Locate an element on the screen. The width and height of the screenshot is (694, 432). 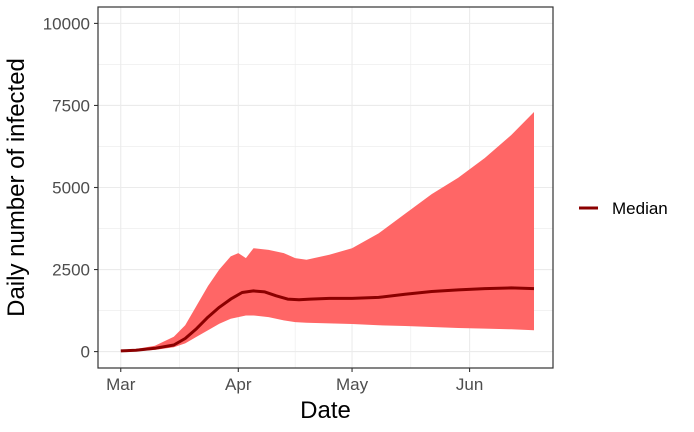
x-tick-label: Apr is located at coordinates (238, 384).